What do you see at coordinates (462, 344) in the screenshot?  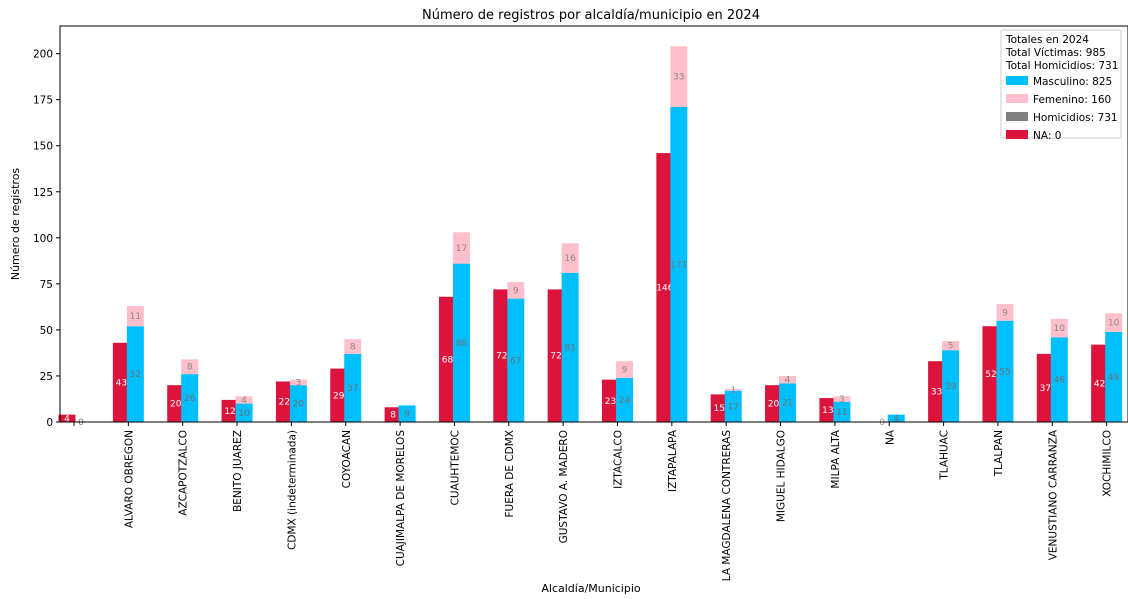 I see `bar-label-masculino: 86` at bounding box center [462, 344].